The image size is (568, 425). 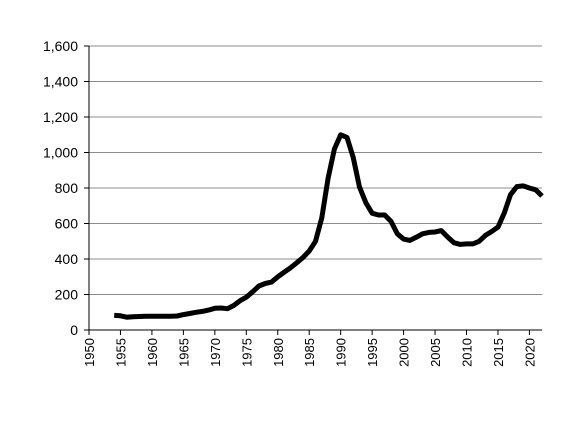 What do you see at coordinates (89, 352) in the screenshot?
I see `x-tick-label: 1950` at bounding box center [89, 352].